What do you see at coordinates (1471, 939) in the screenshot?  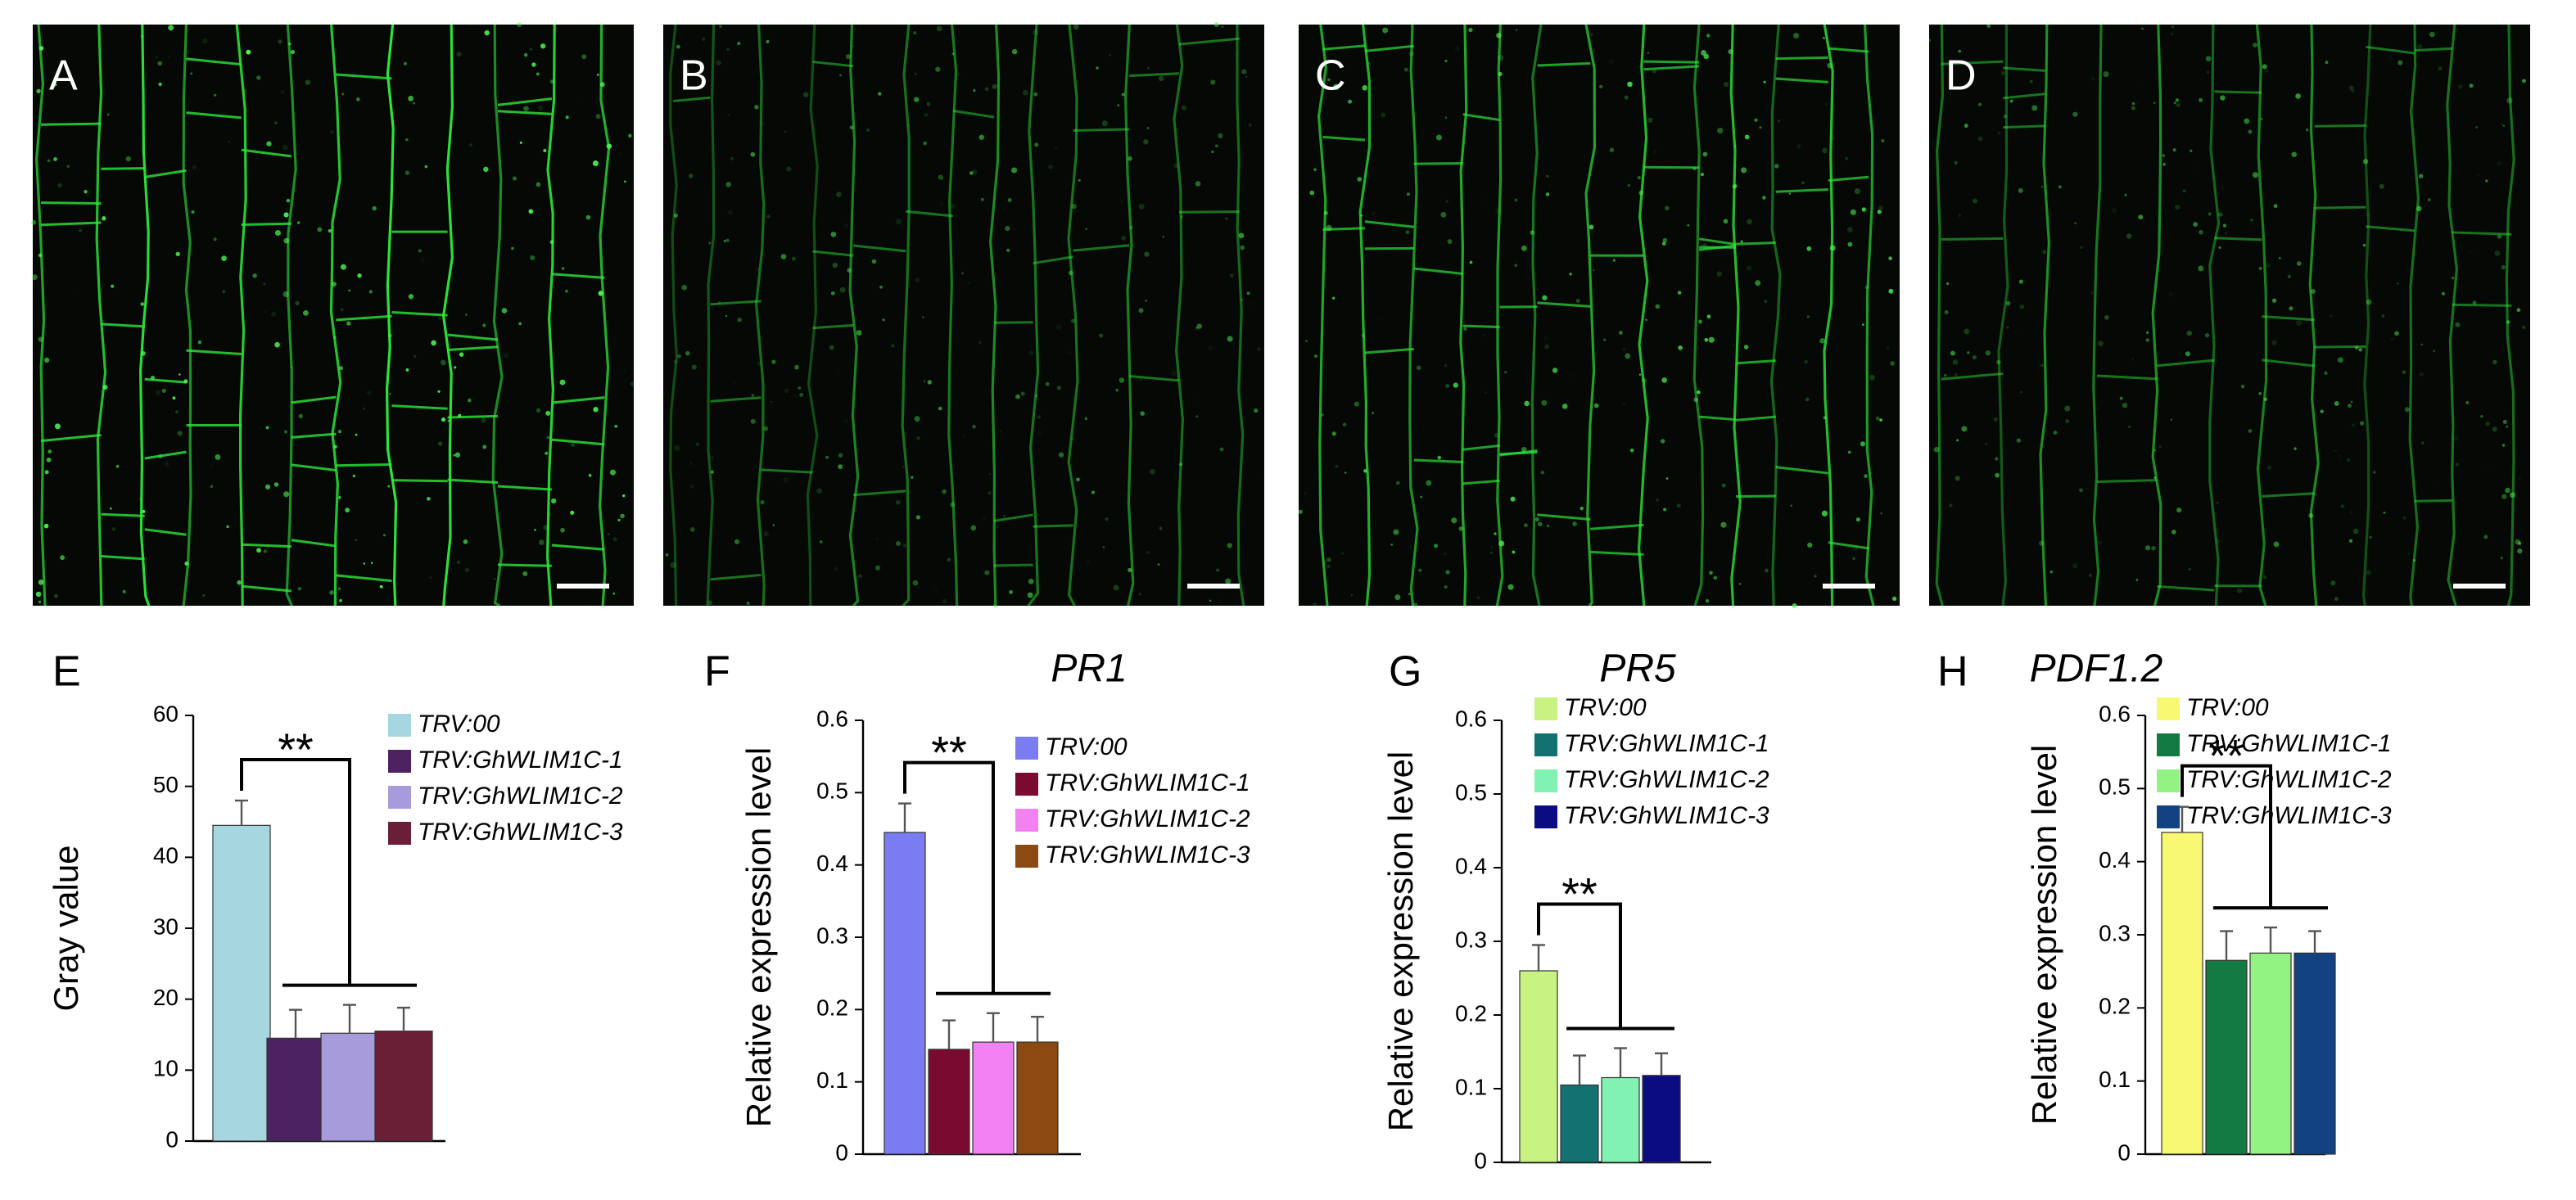 I see `y-tick-label: 0.3` at bounding box center [1471, 939].